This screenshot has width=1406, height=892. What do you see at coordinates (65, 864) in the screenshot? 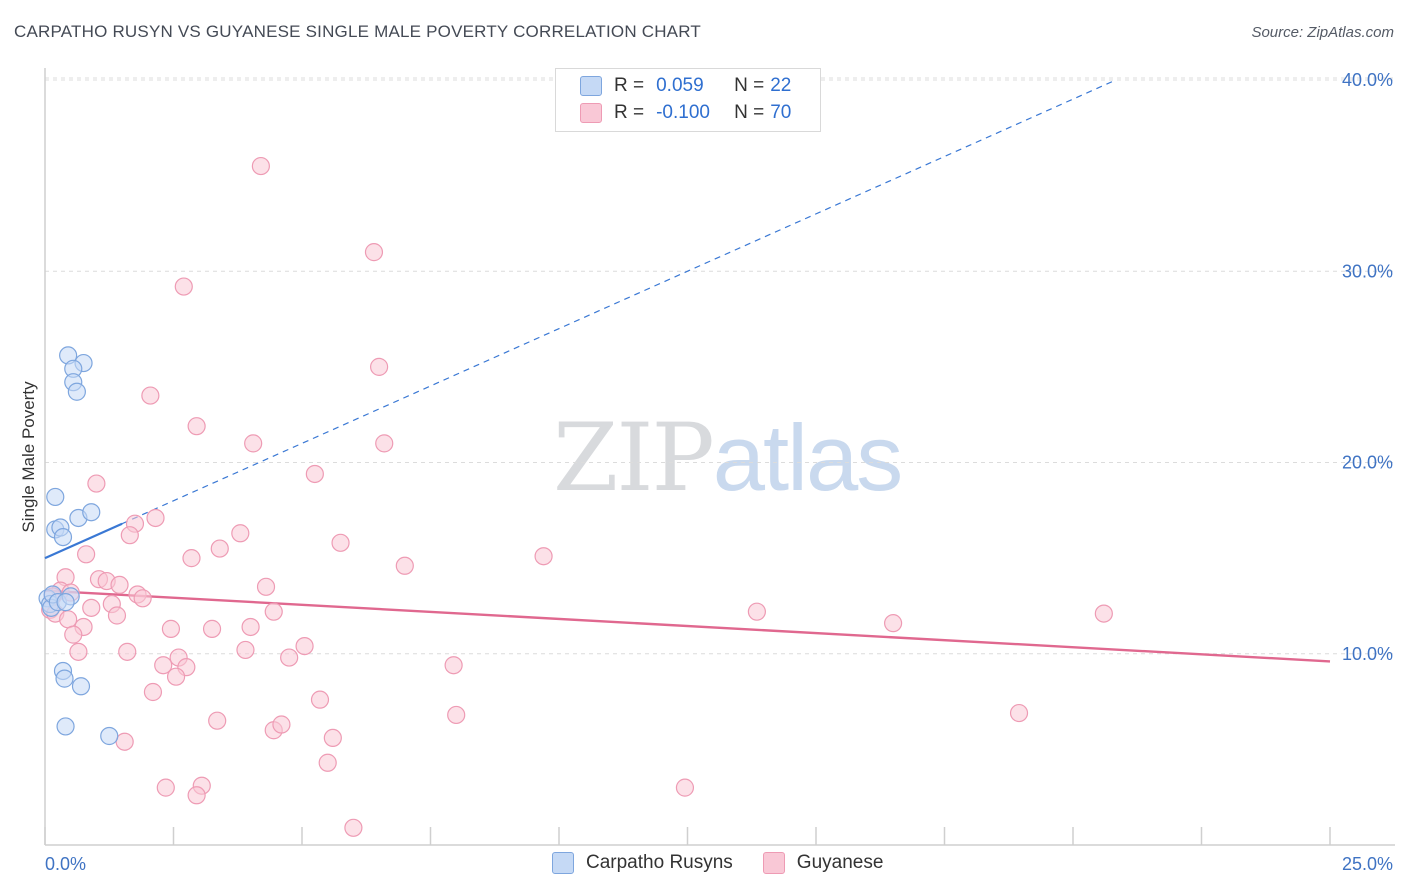
I see `x-tick-label: 0.0%` at bounding box center [65, 864].